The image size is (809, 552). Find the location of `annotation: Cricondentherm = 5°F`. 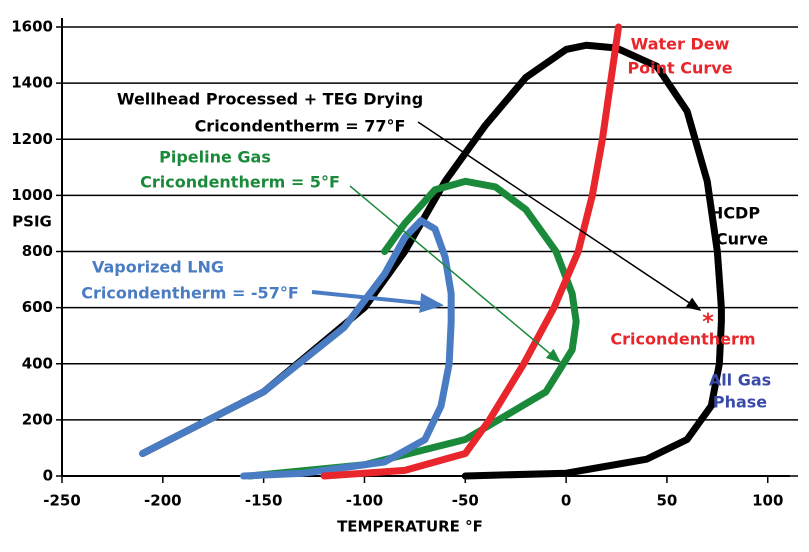

annotation: Cricondentherm = 5°F is located at coordinates (240, 182).